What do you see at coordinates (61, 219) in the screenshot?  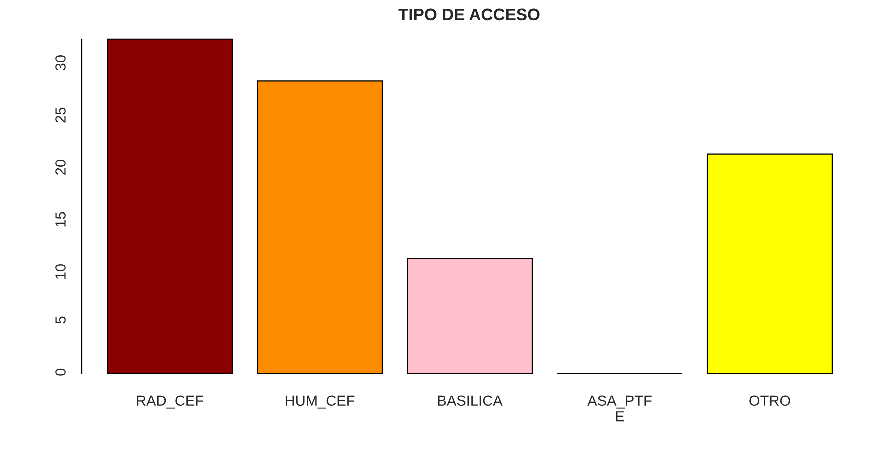 I see `y-tick-label: 15` at bounding box center [61, 219].